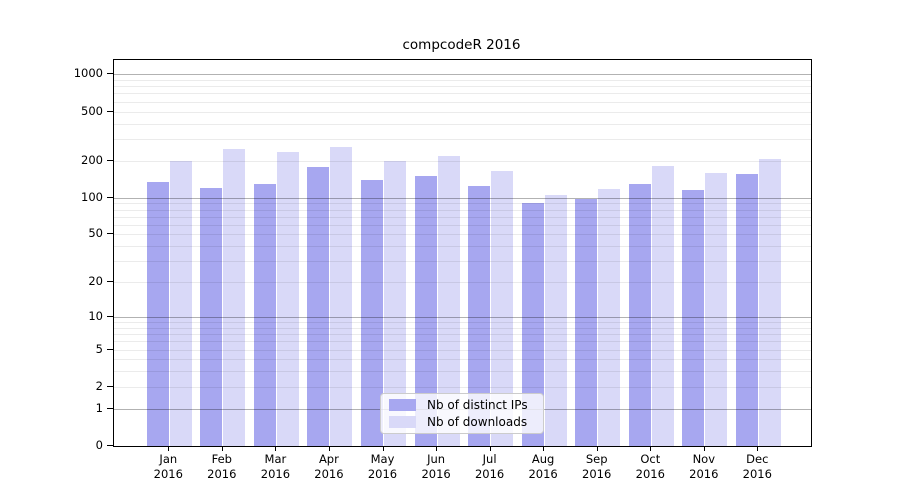  What do you see at coordinates (92, 110) in the screenshot?
I see `y-tick-label: 500` at bounding box center [92, 110].